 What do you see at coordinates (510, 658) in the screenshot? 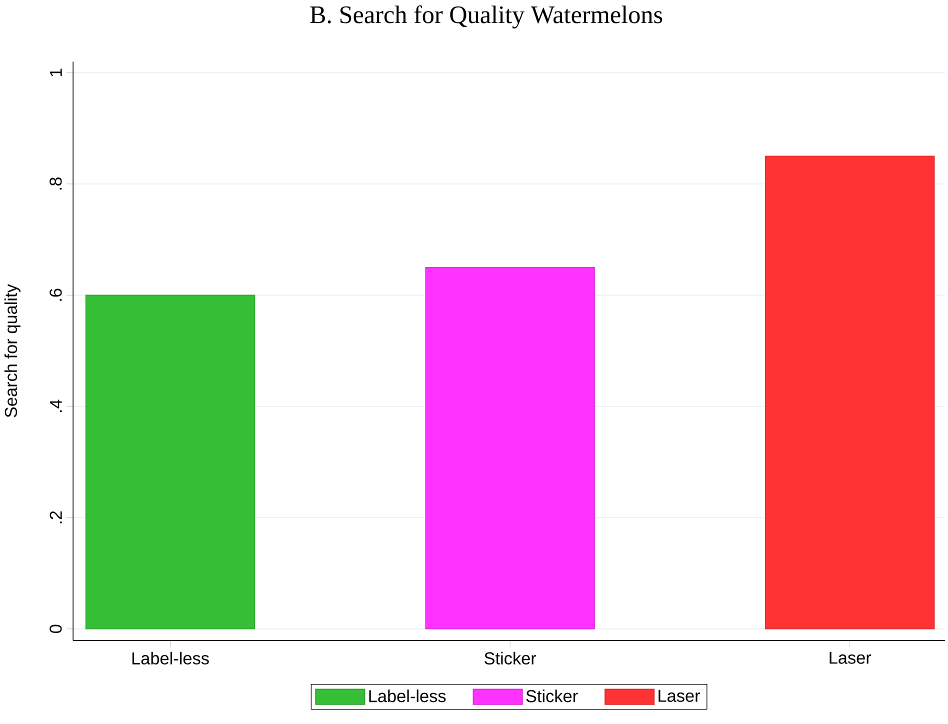
I see `x-tick-label: Sticker` at bounding box center [510, 658].